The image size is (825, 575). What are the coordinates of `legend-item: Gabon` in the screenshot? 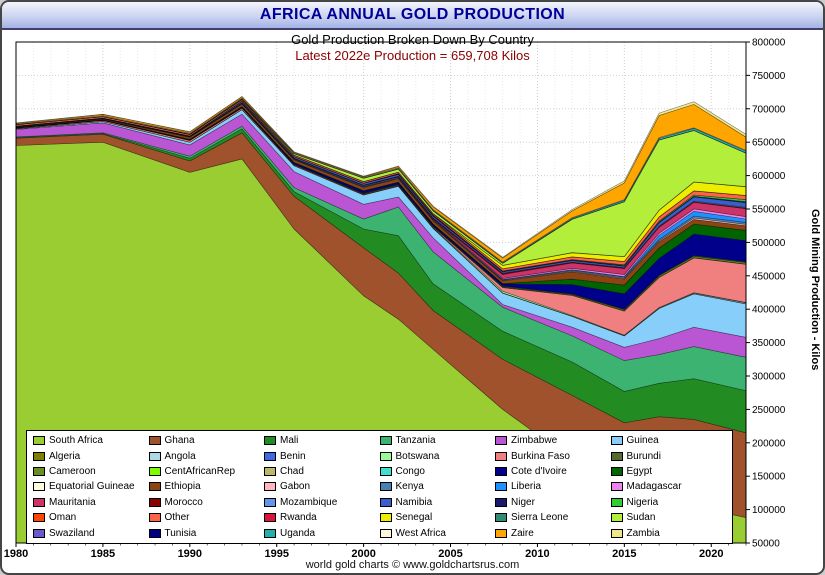 It's located at (322, 486).